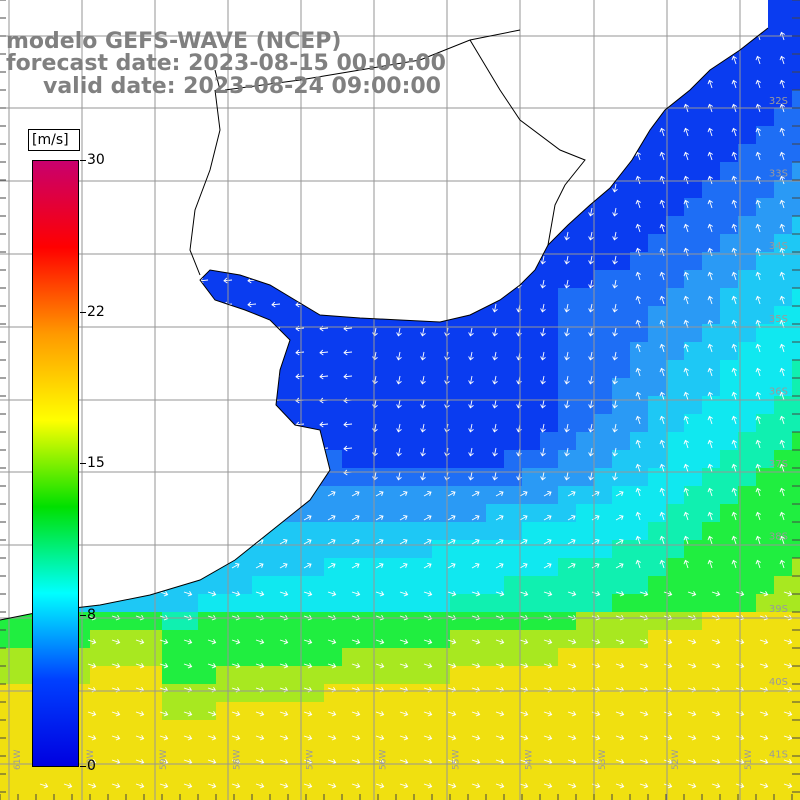 This screenshot has width=800, height=800. Describe the element at coordinates (164, 760) in the screenshot. I see `lon-label: 59W` at that location.